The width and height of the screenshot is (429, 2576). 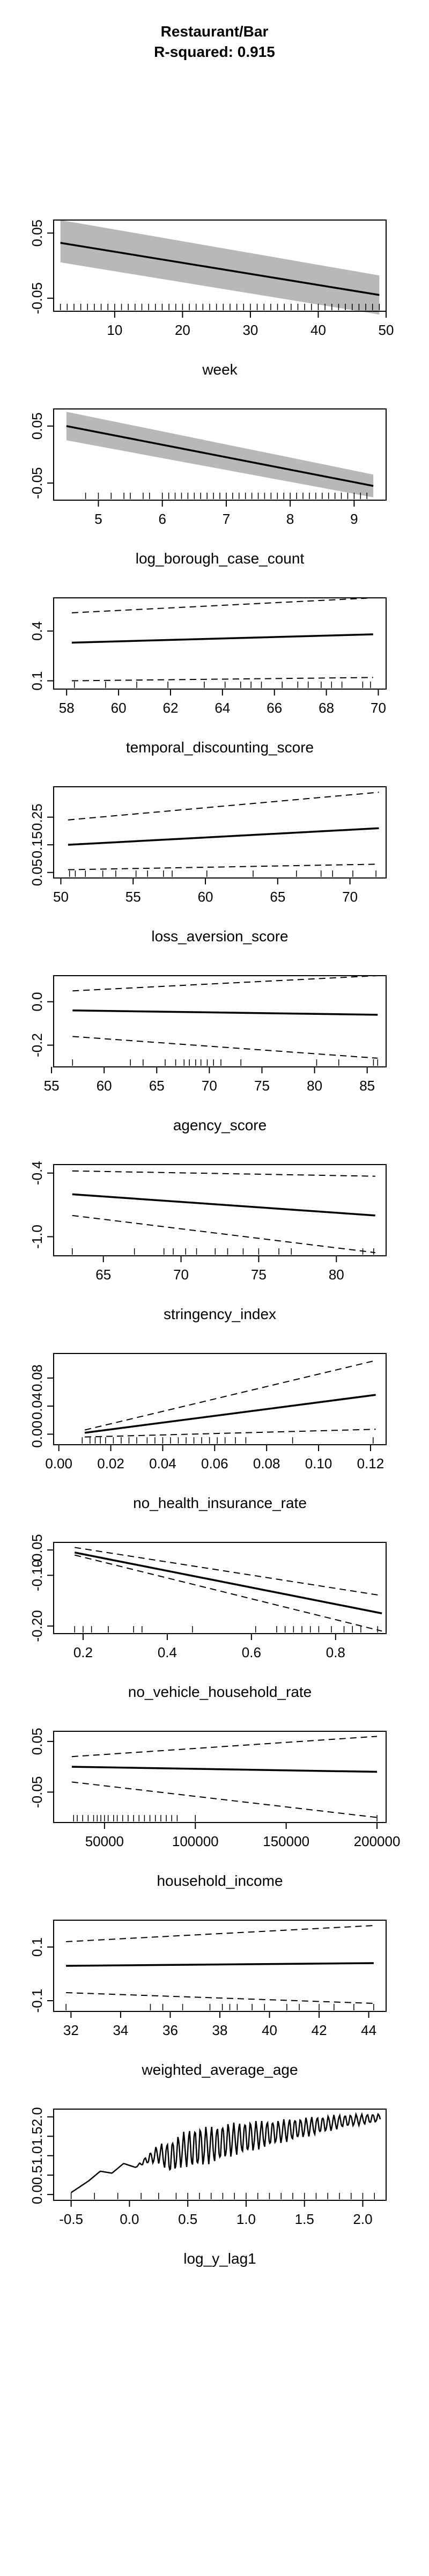 What do you see at coordinates (377, 1841) in the screenshot?
I see `x-tick-label: 200000` at bounding box center [377, 1841].